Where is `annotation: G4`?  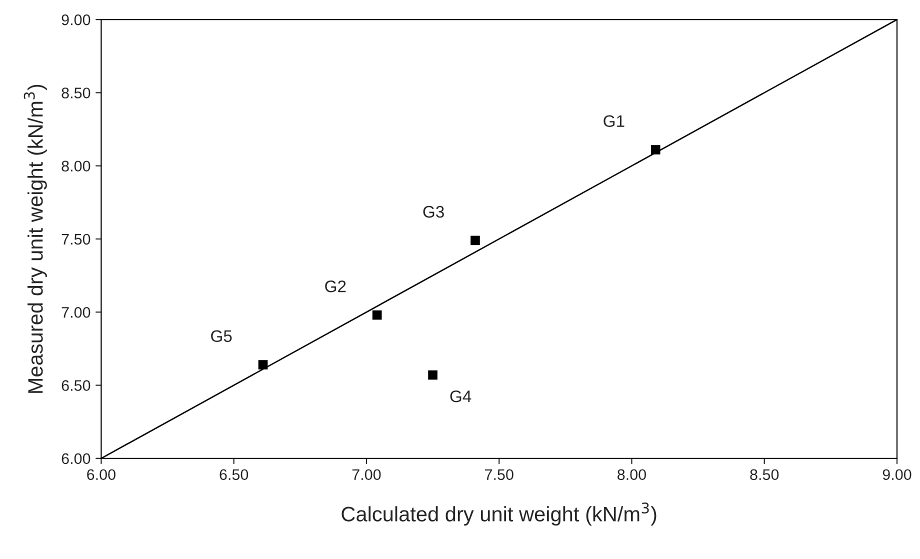 annotation: G4 is located at coordinates (461, 396).